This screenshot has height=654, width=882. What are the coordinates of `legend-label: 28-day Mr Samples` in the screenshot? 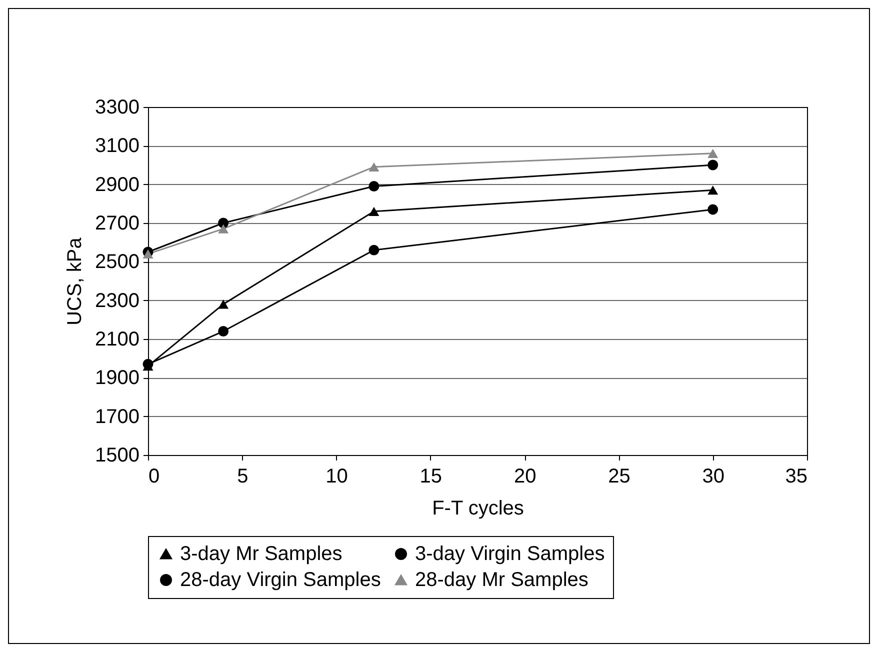 It's located at (501, 580).